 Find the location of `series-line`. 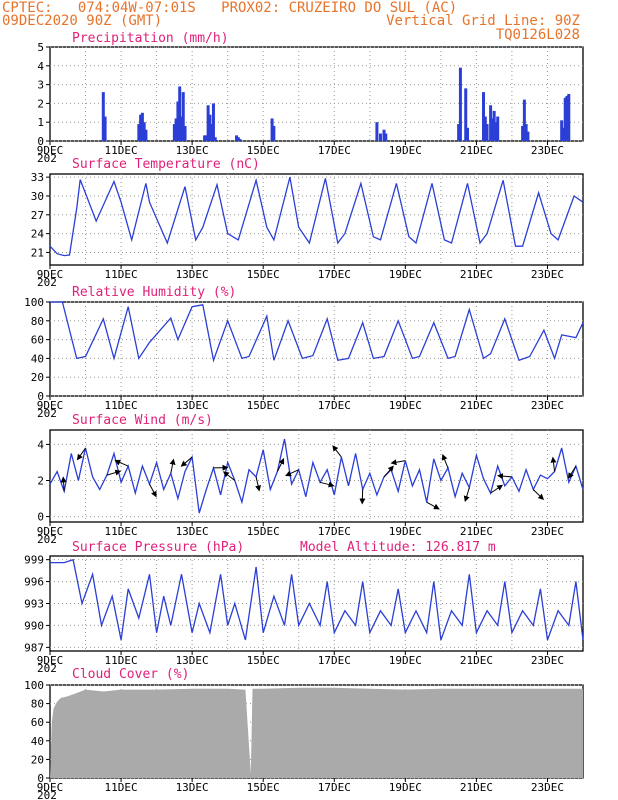

series-line is located at coordinates (316, 216).